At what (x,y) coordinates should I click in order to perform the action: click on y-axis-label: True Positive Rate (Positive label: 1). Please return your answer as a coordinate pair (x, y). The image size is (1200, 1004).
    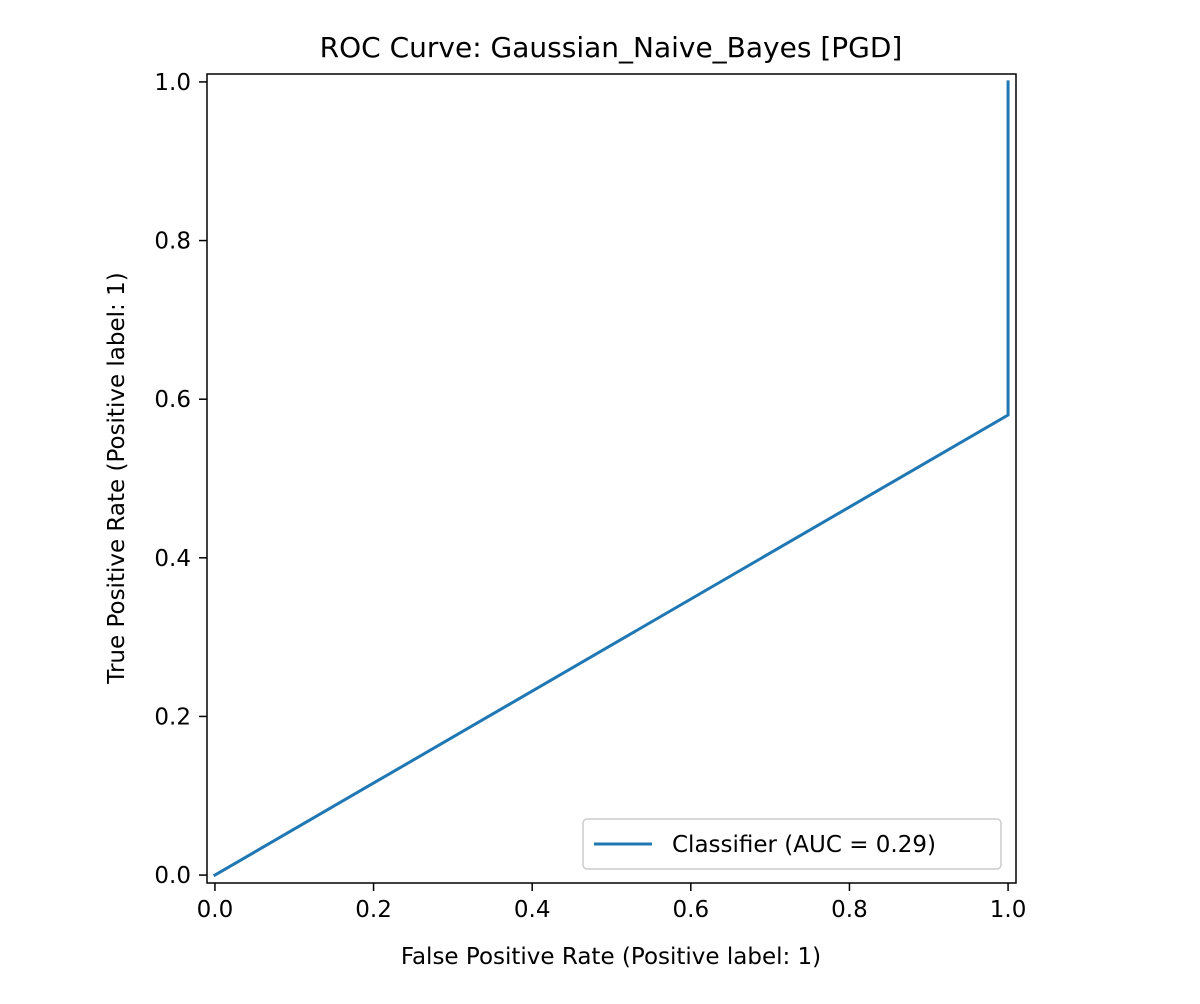
    Looking at the image, I should click on (117, 478).